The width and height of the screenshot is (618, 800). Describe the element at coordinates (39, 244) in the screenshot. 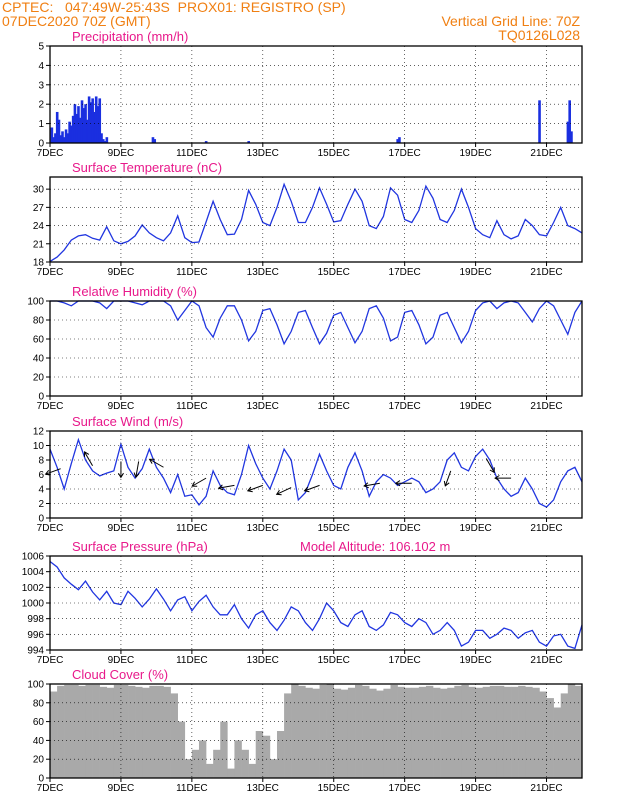

I see `y-tick-label: 21` at that location.